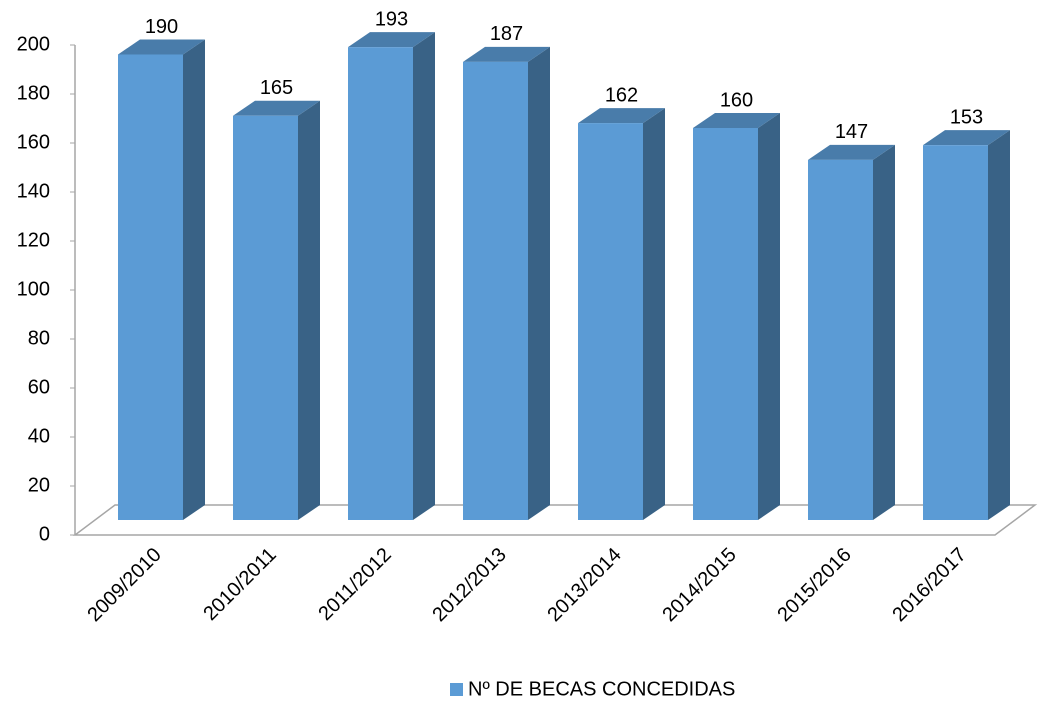 The image size is (1039, 708). Describe the element at coordinates (33, 289) in the screenshot. I see `y-tick-label: 100` at that location.